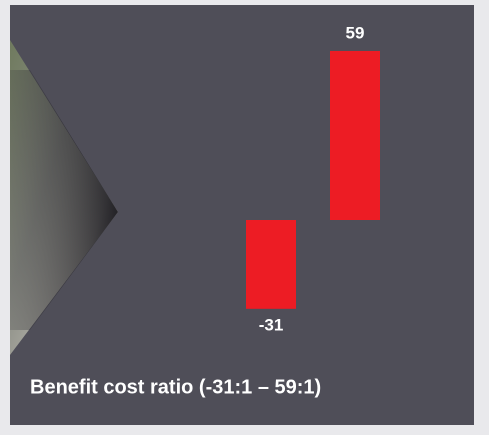 The image size is (489, 435). What do you see at coordinates (355, 32) in the screenshot?
I see `value-label: 59` at bounding box center [355, 32].